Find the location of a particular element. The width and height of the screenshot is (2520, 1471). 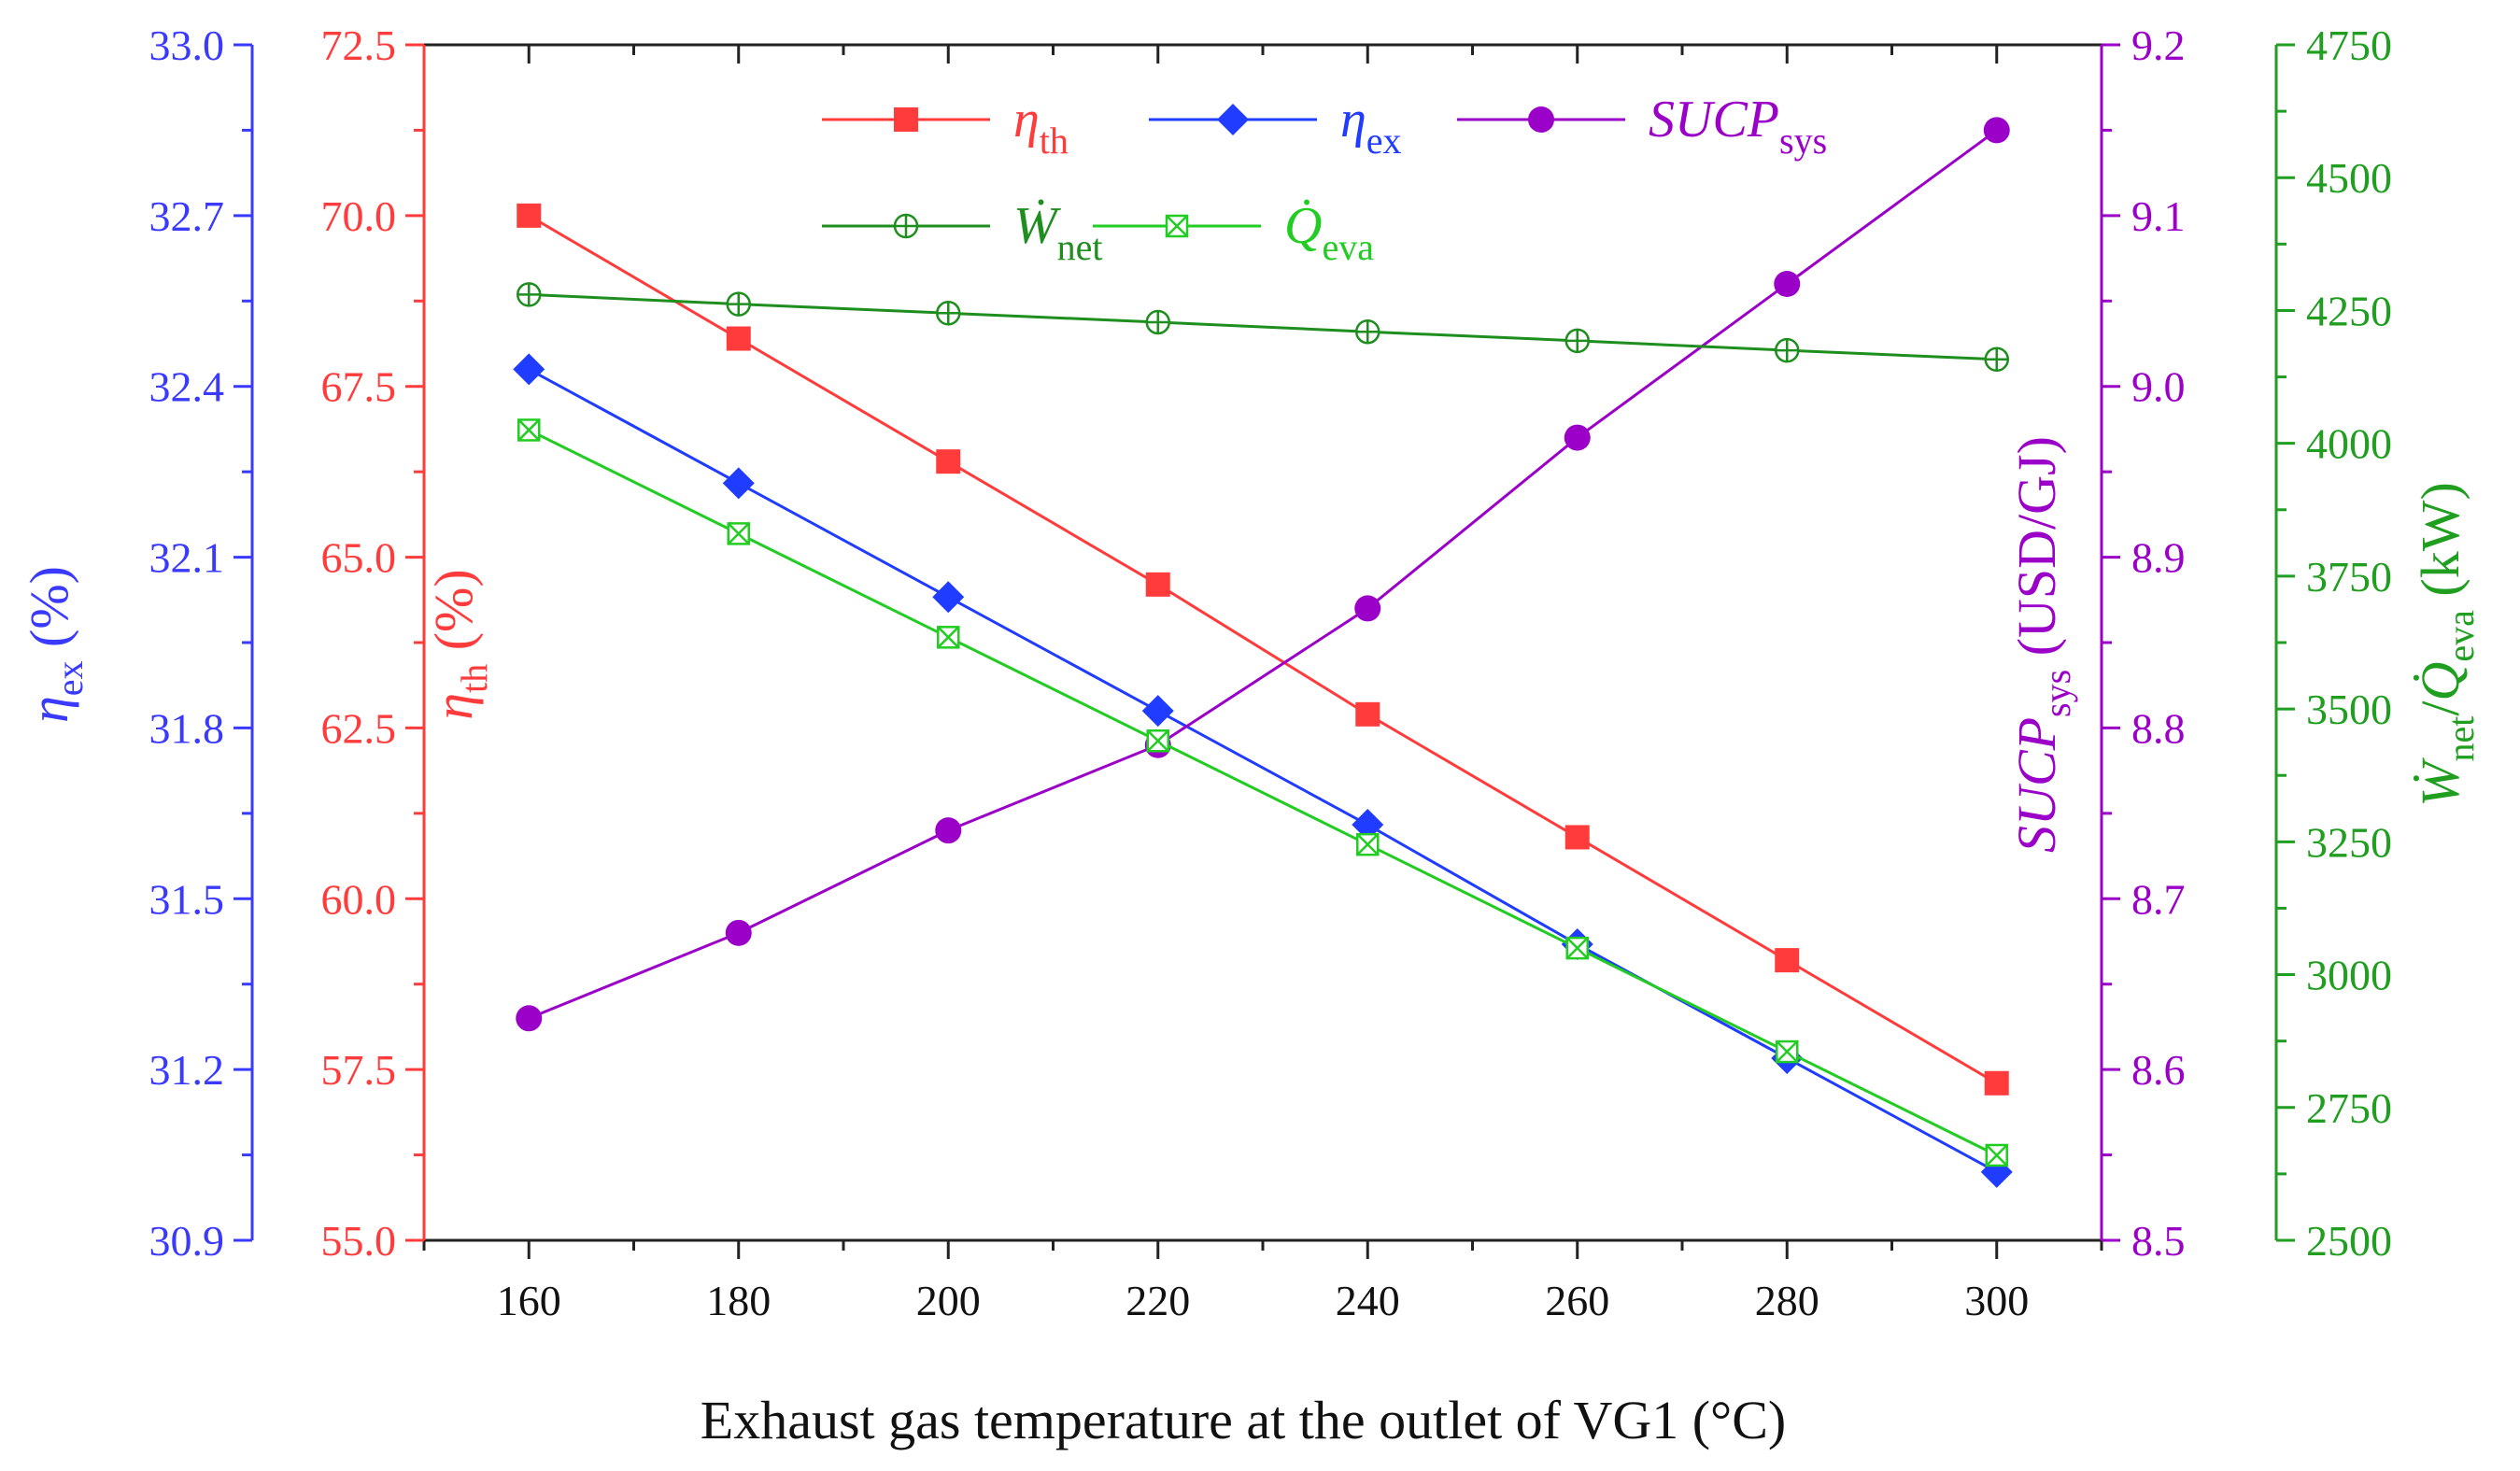

power-tick-label: 2750 is located at coordinates (2349, 1108).